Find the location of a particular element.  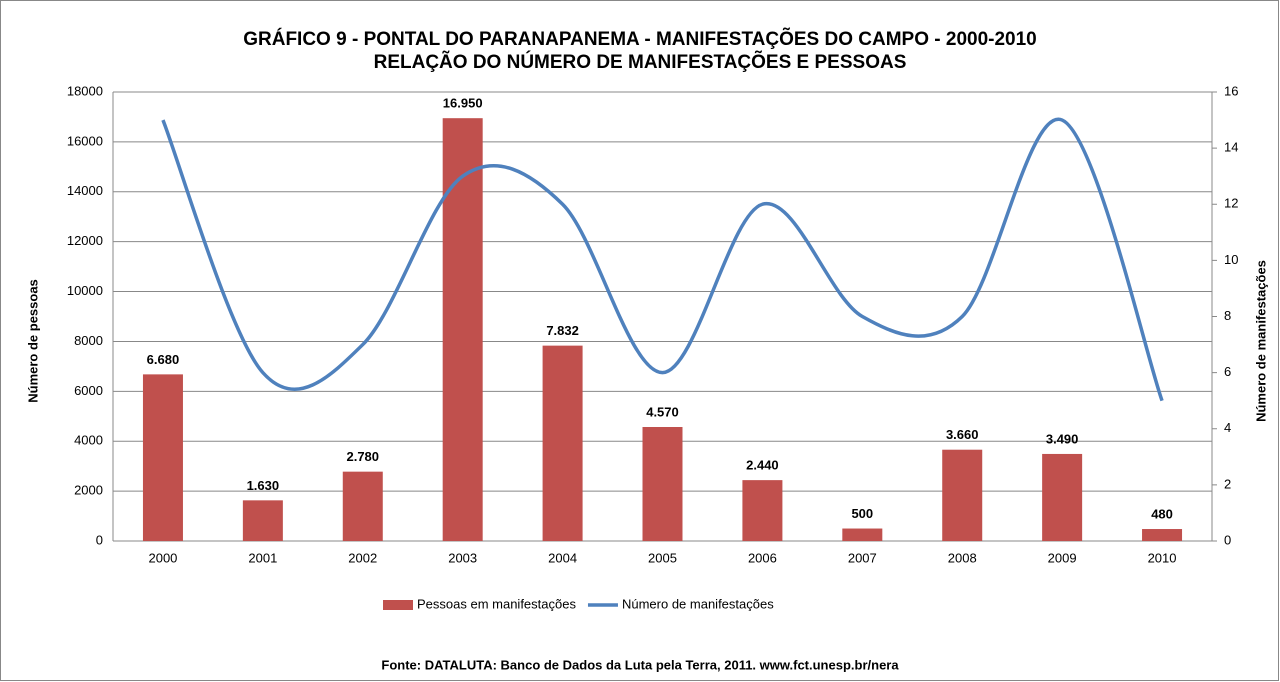

y-axis-label: Número de pessoas is located at coordinates (32, 341).